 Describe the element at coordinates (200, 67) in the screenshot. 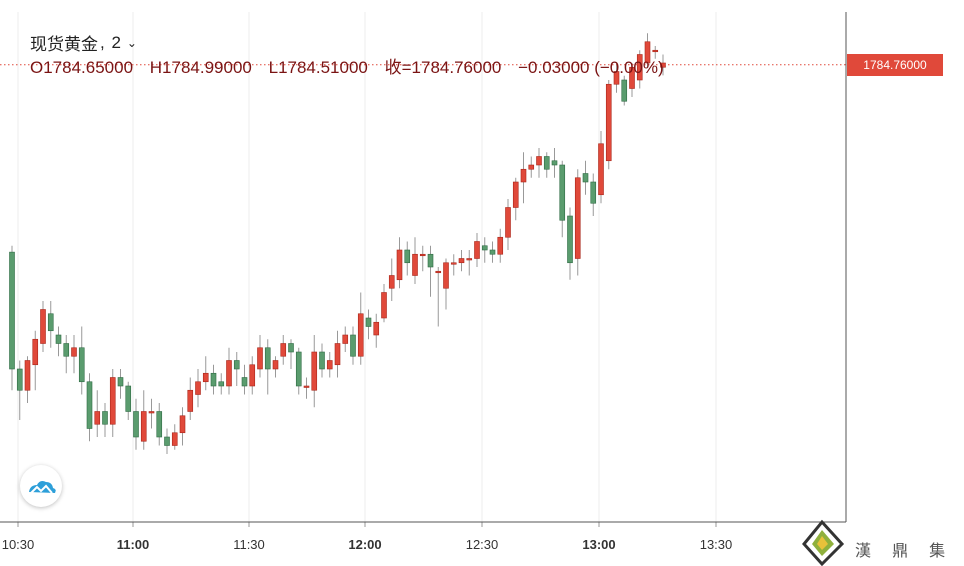

I see `high-value: H1784.99000` at that location.